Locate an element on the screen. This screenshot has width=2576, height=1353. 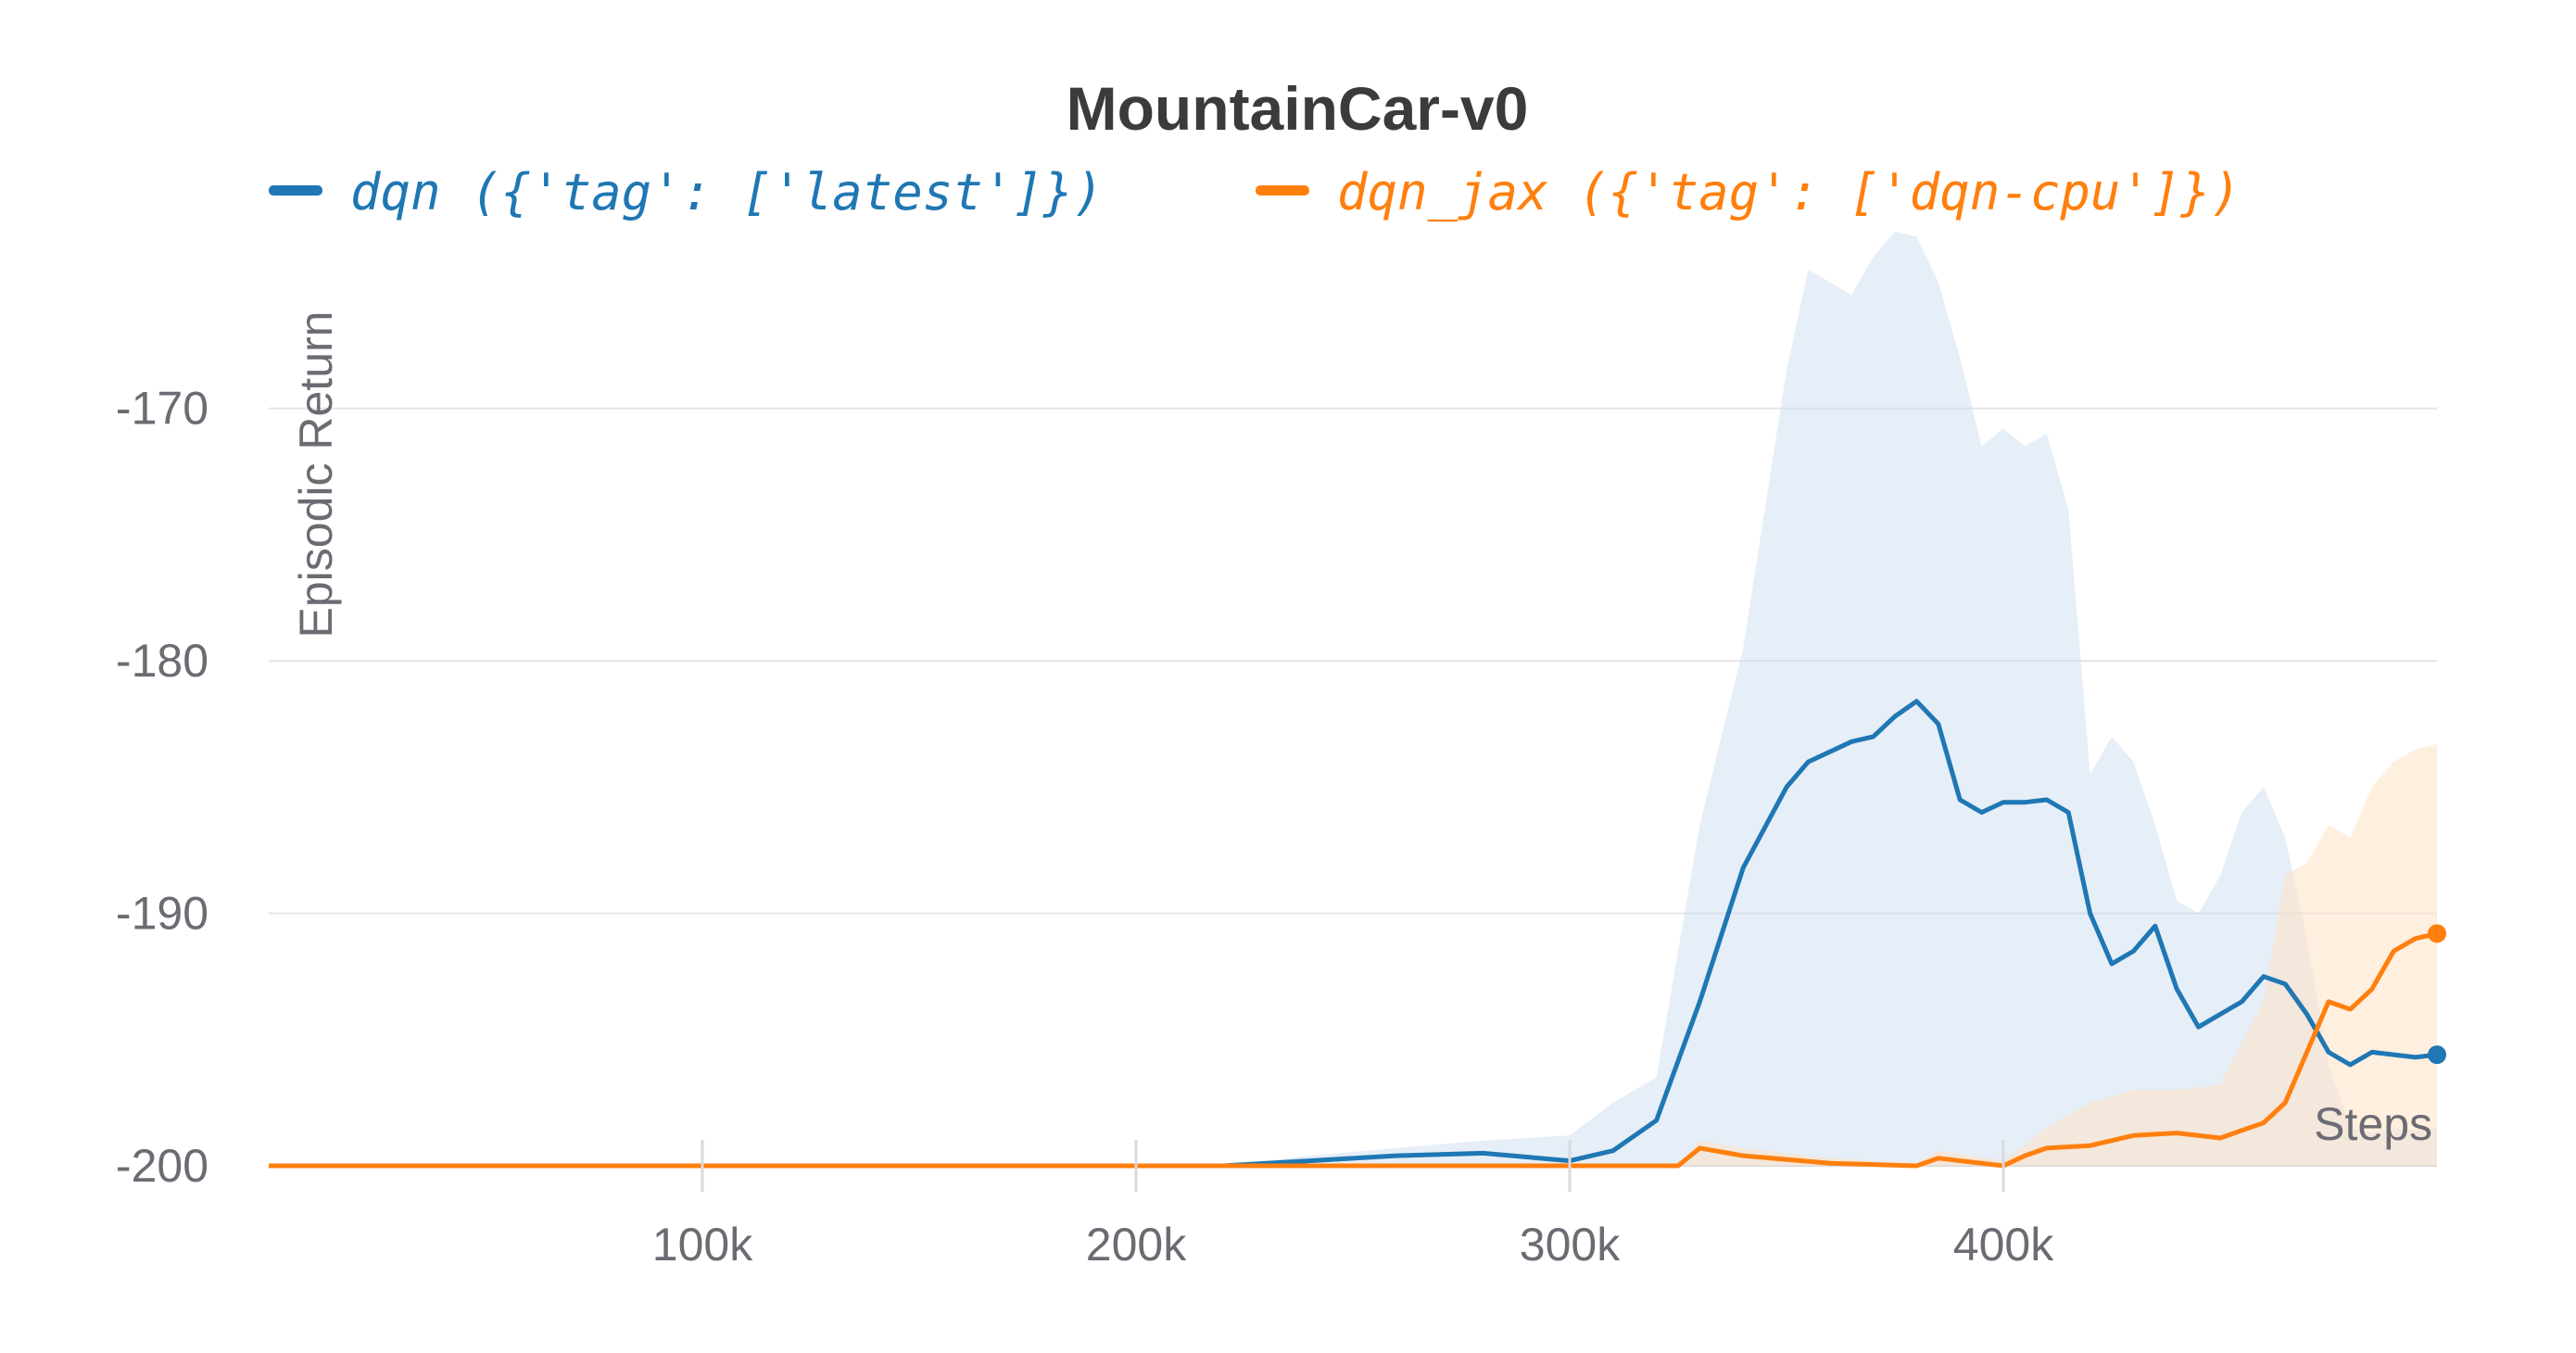
chart-title: MountainCar-v0 is located at coordinates (1298, 108).